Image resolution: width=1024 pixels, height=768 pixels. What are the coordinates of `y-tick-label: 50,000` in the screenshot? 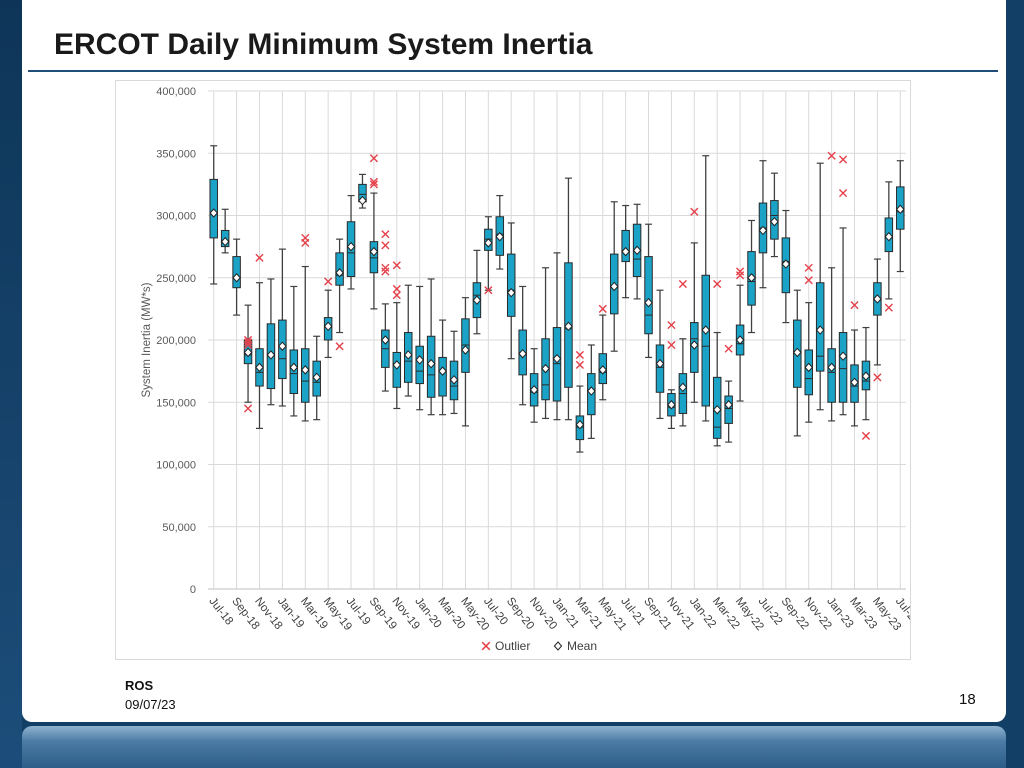 It's located at (179, 528).